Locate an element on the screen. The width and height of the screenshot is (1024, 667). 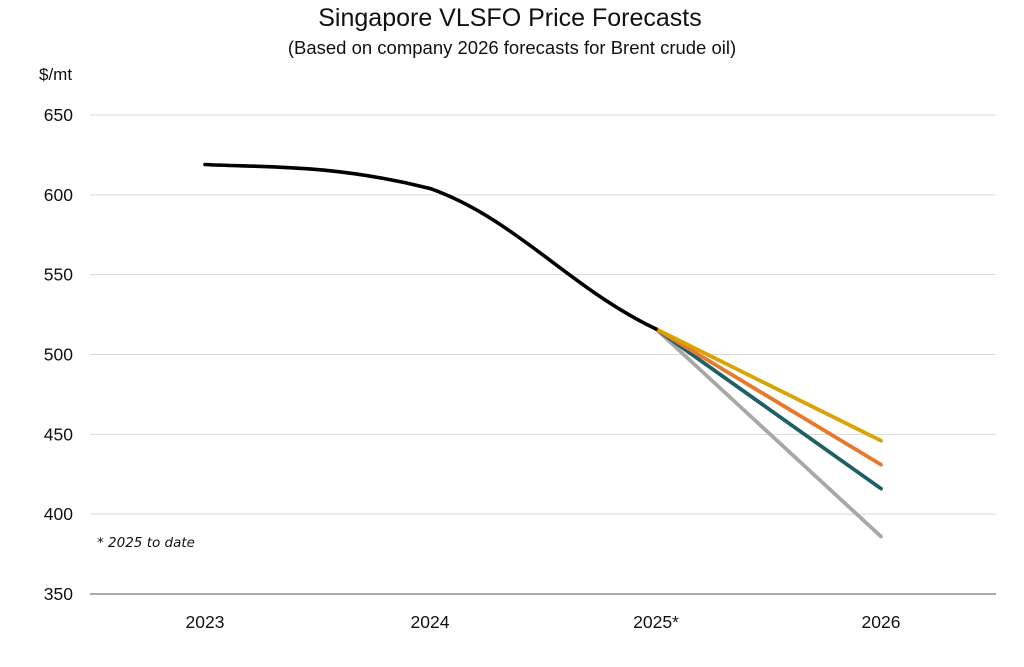
y-tick-label-600: 600 is located at coordinates (58, 195).